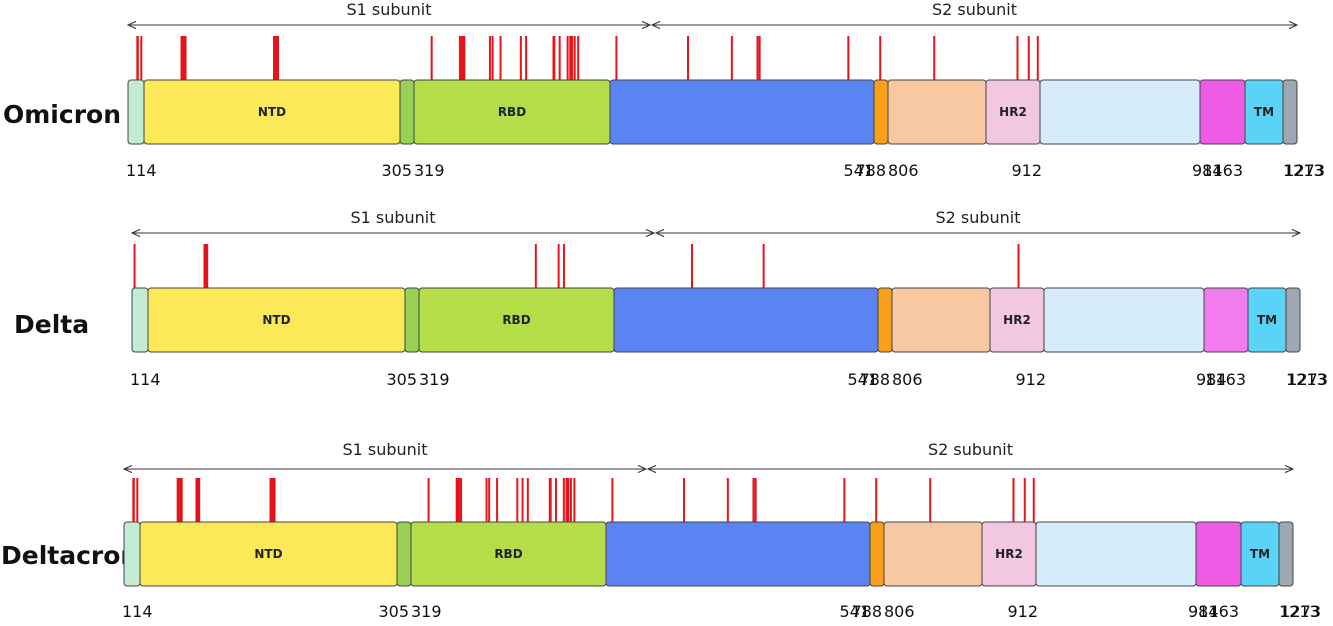  I want to click on variant-label: Deltacron, so click(69, 555).